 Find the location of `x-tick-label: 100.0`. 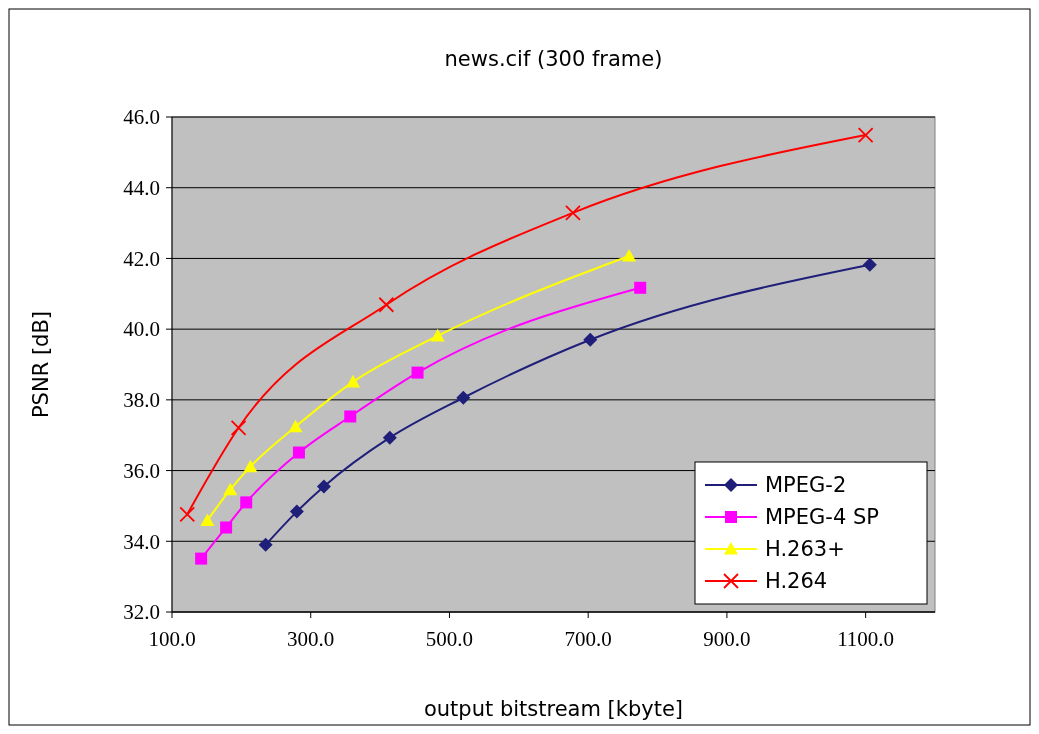

x-tick-label: 100.0 is located at coordinates (172, 639).